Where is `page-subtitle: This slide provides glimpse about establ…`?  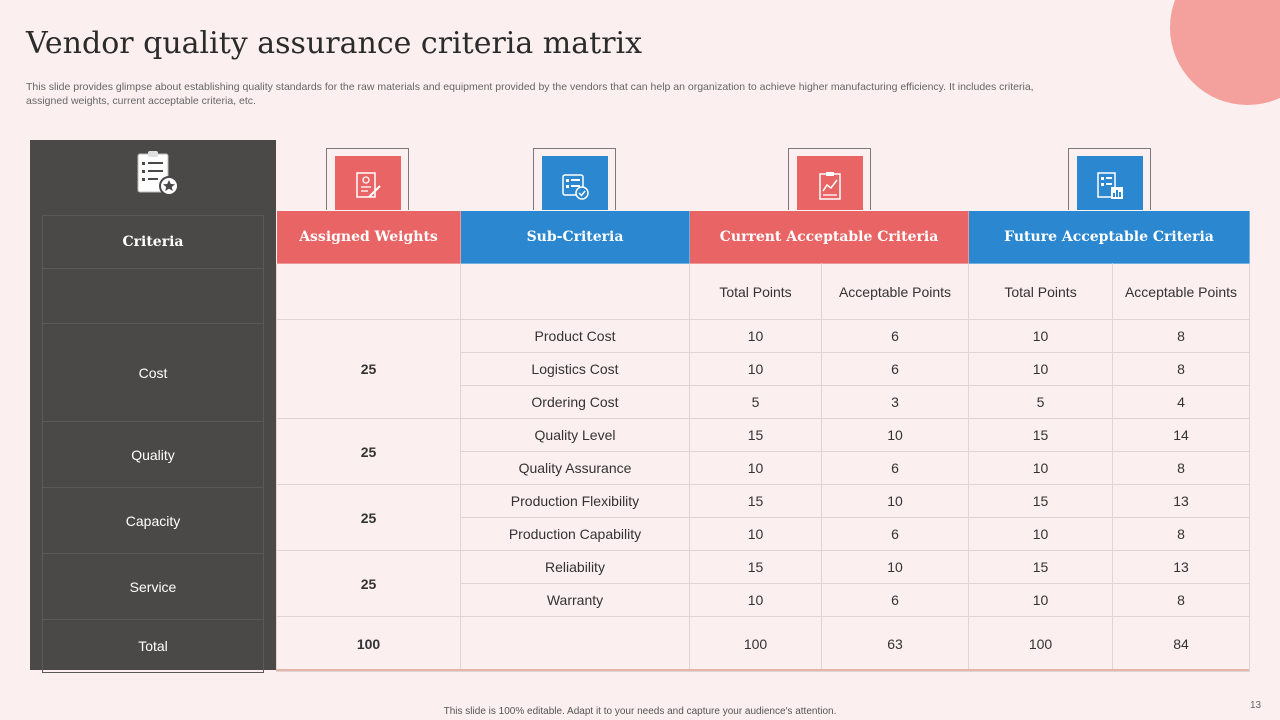 page-subtitle: This slide provides glimpse about establ… is located at coordinates (530, 94).